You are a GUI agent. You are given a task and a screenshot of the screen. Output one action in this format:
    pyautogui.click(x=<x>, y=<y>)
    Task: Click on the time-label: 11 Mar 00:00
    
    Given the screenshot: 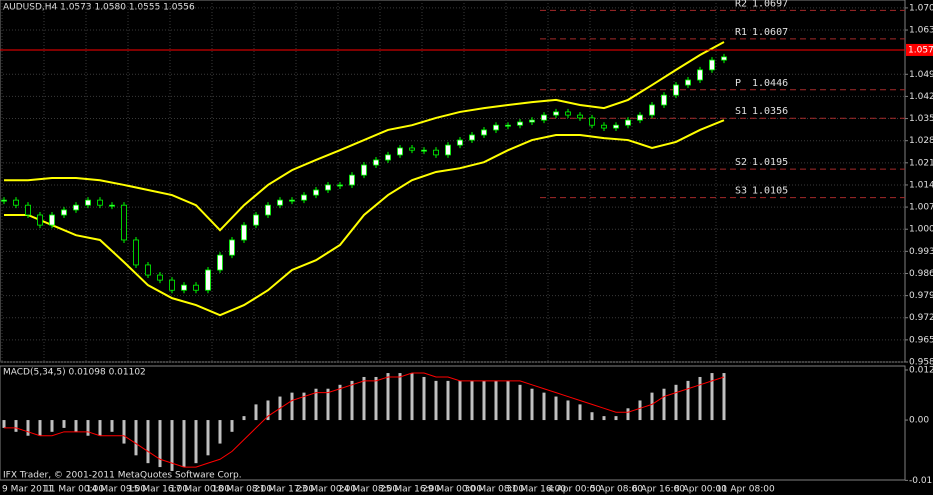 What is the action you would take?
    pyautogui.click(x=74, y=490)
    